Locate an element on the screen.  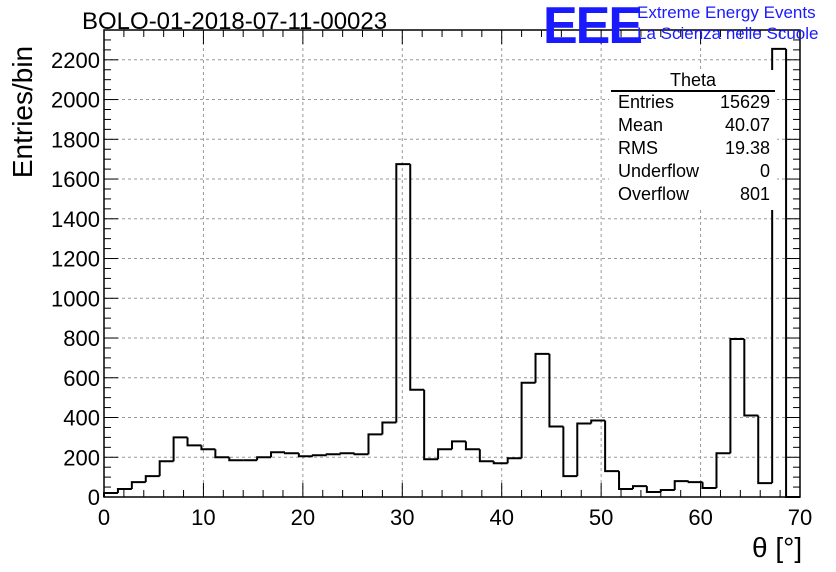
stats-row-underflow: Underflow 0 is located at coordinates (694, 172).